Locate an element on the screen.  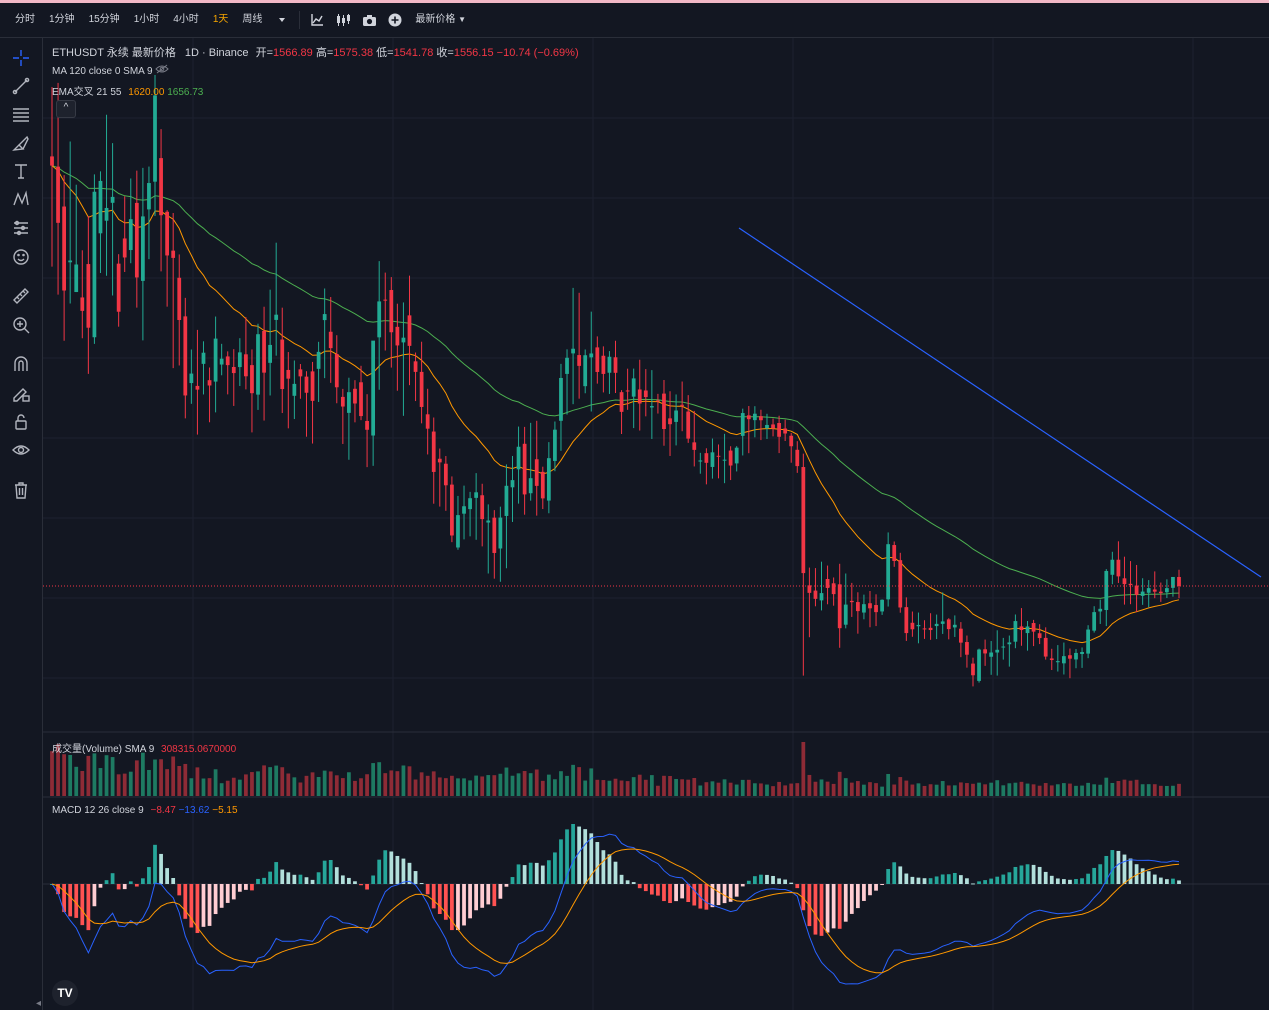
hidden-eye-icon is located at coordinates (162, 70).